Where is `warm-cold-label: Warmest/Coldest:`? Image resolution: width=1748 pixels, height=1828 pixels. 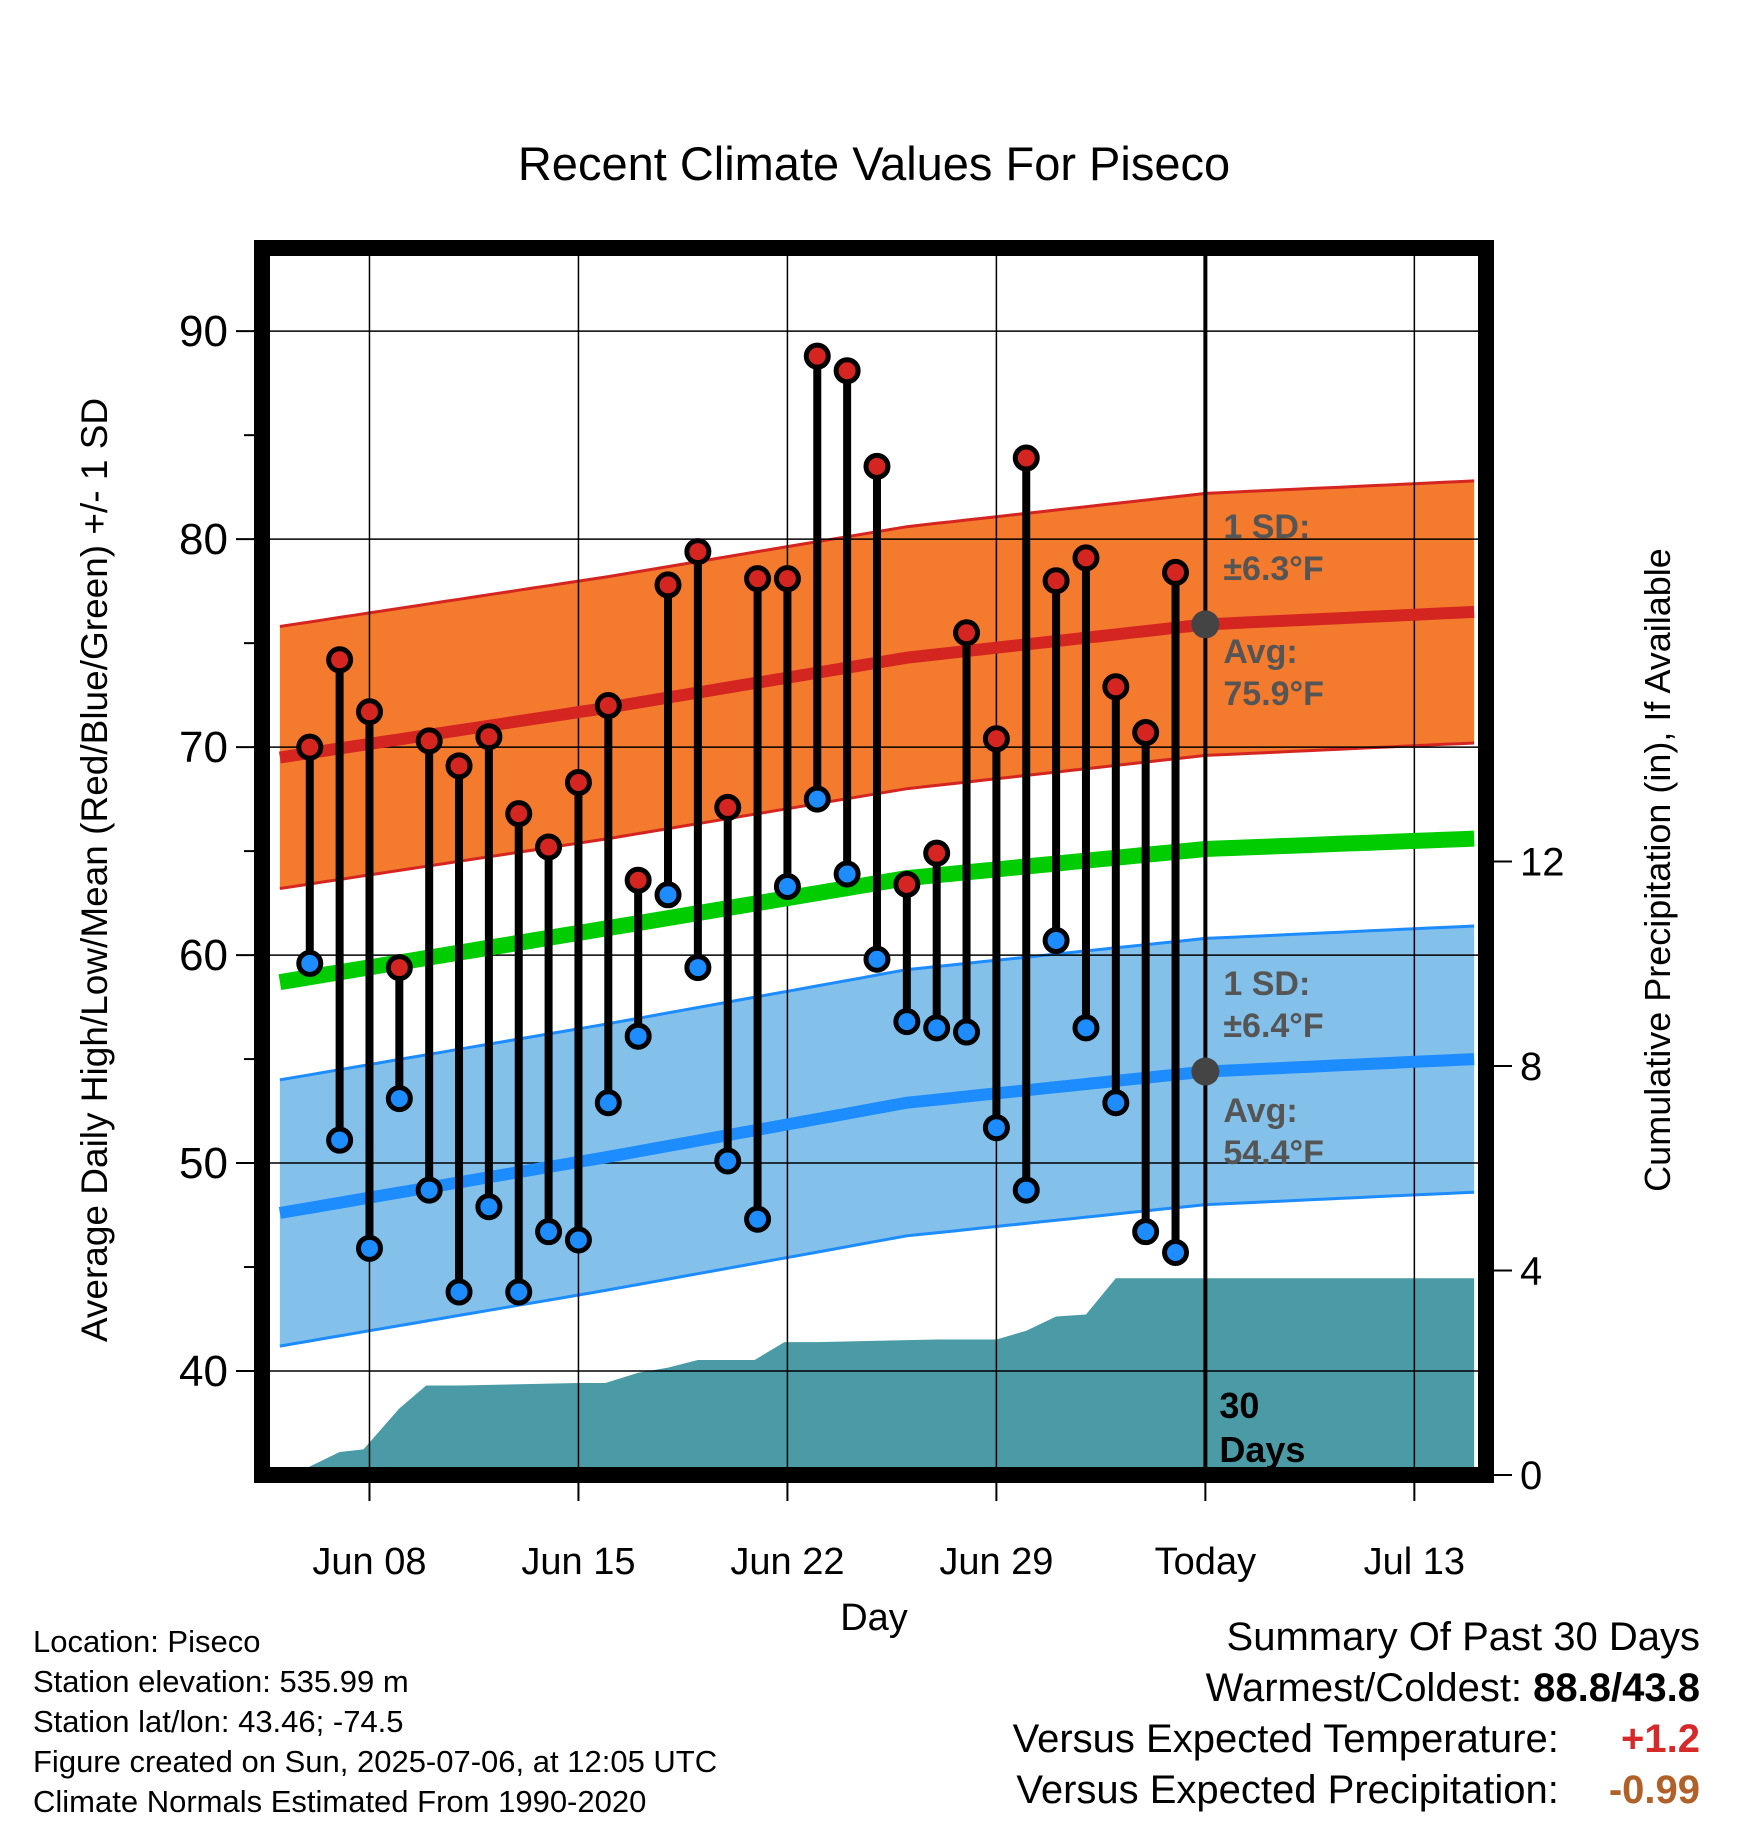 warm-cold-label: Warmest/Coldest: is located at coordinates (1364, 1688).